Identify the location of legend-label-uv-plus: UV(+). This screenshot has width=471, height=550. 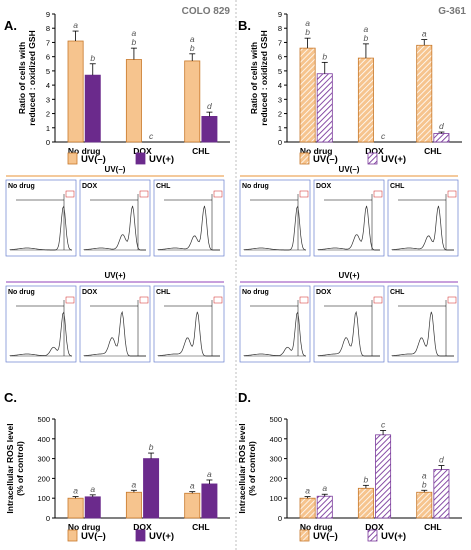
(161, 536).